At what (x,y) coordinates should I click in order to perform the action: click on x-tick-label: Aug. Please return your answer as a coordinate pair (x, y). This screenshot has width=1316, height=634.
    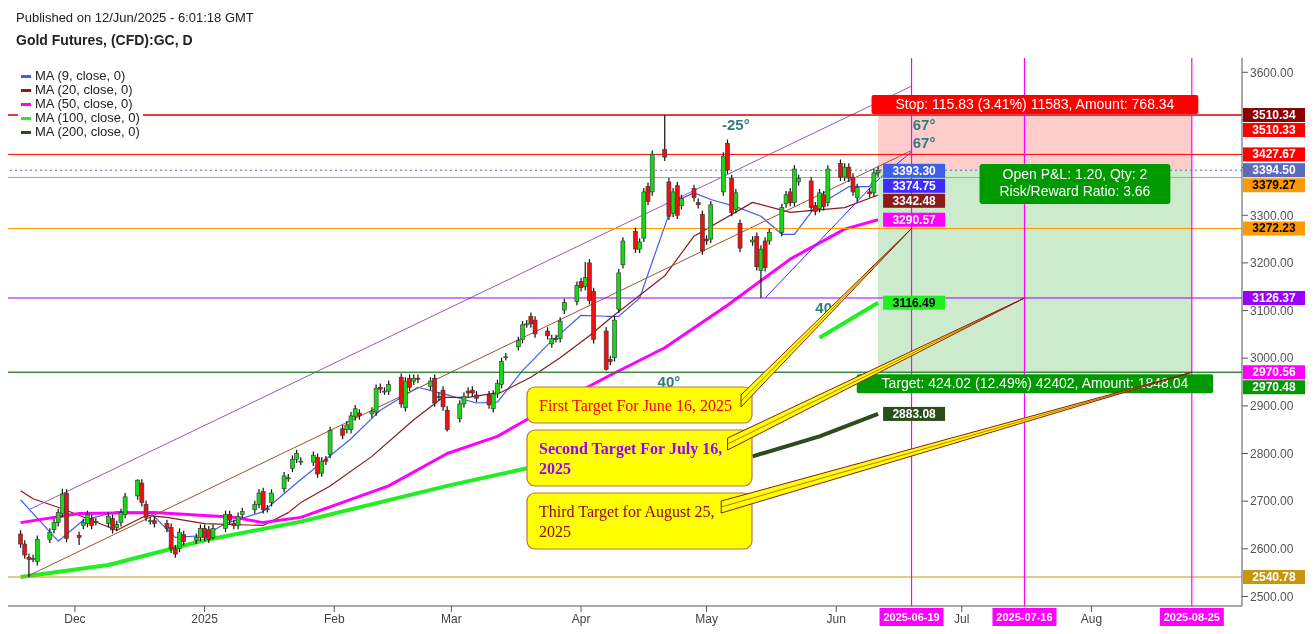
    Looking at the image, I should click on (1091, 618).